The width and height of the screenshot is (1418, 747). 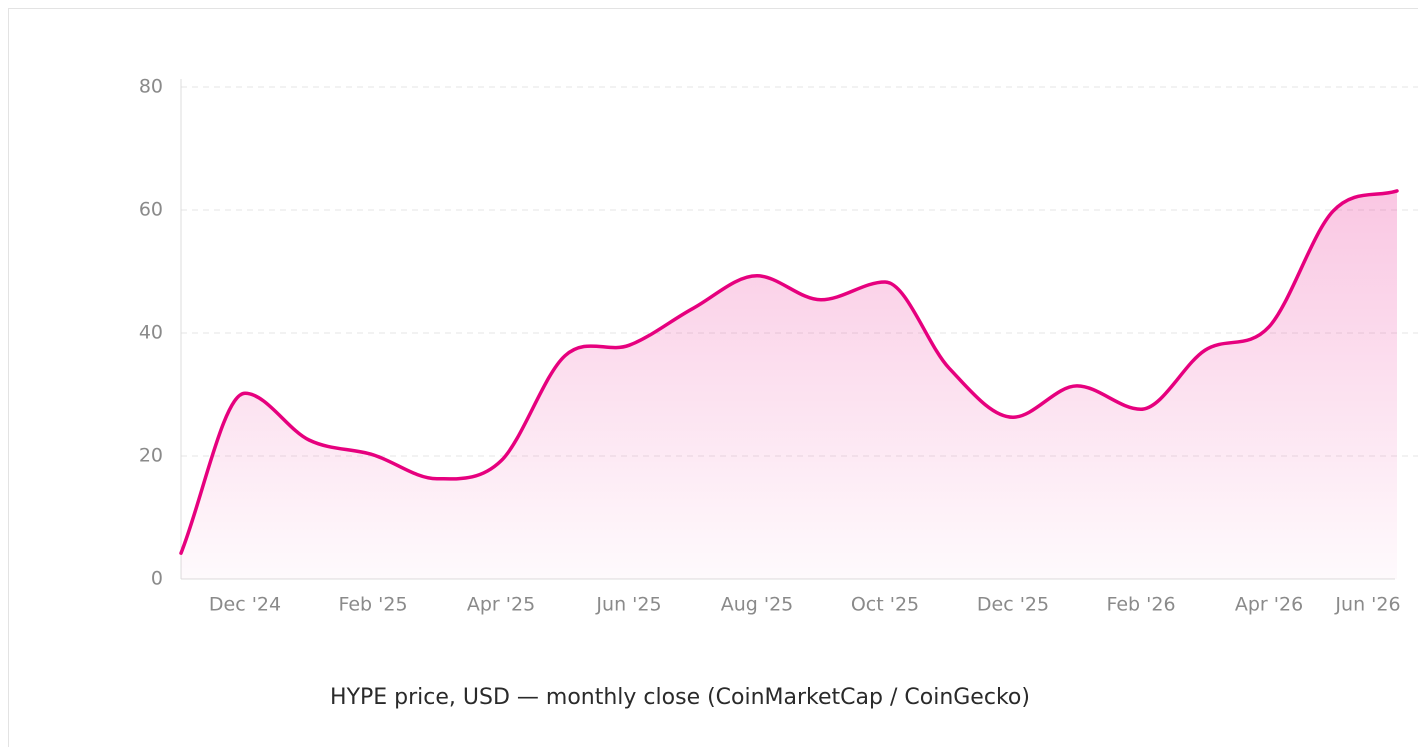 I want to click on x-tick-label: Feb '26, so click(x=1140, y=605).